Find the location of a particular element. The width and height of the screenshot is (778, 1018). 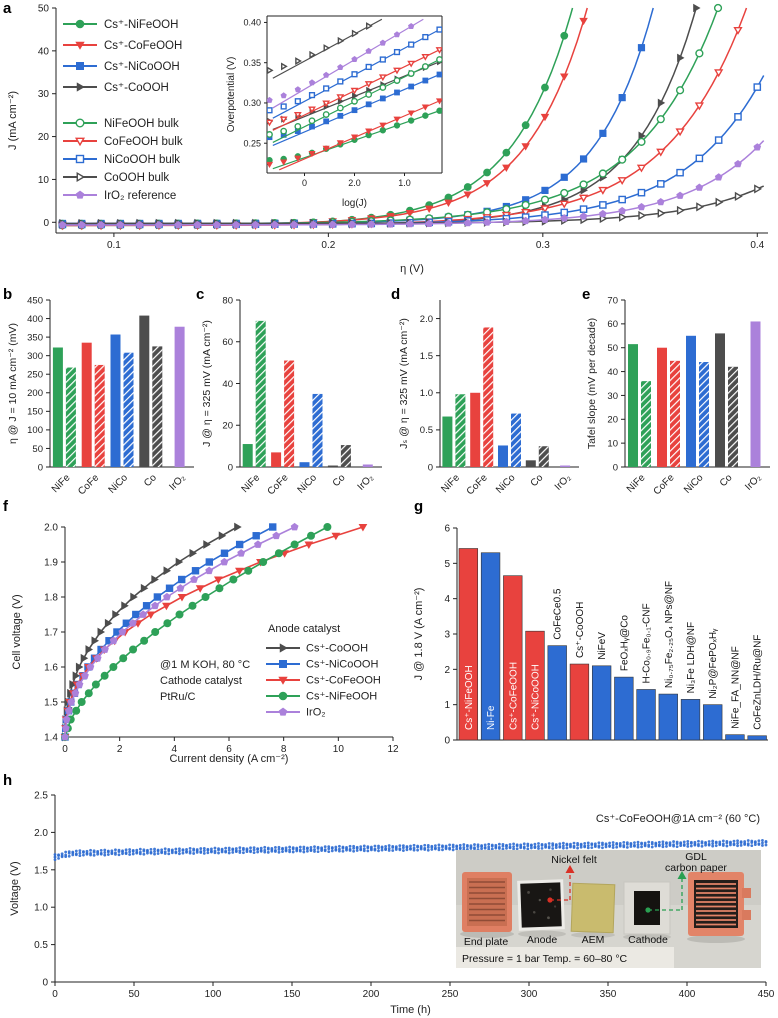

conditions-label: Pressure = 1 bar Temp. = 60–80 °C is located at coordinates (545, 959).